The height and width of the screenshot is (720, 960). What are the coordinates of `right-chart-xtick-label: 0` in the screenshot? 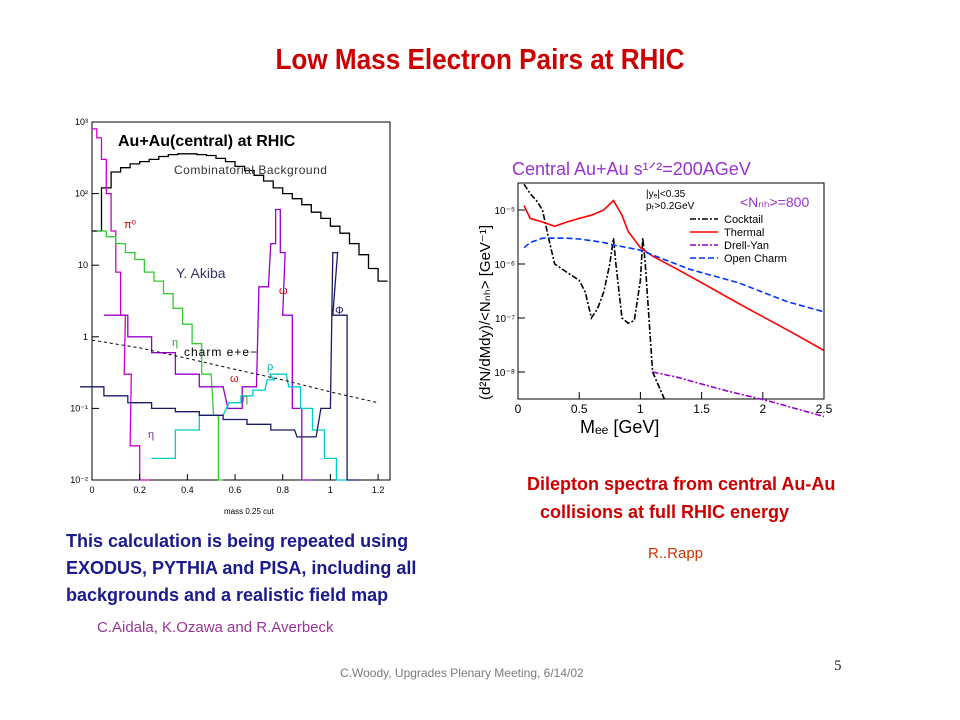 It's located at (518, 409).